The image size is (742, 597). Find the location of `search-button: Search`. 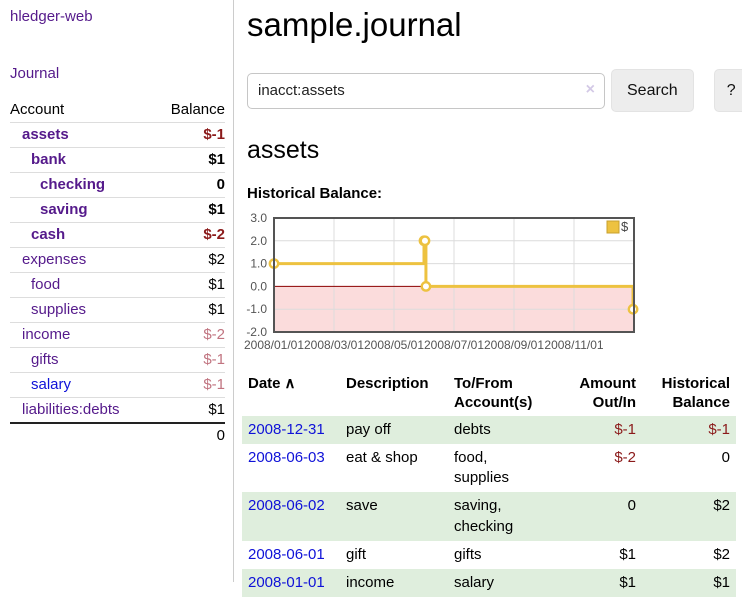

search-button: Search is located at coordinates (652, 91).